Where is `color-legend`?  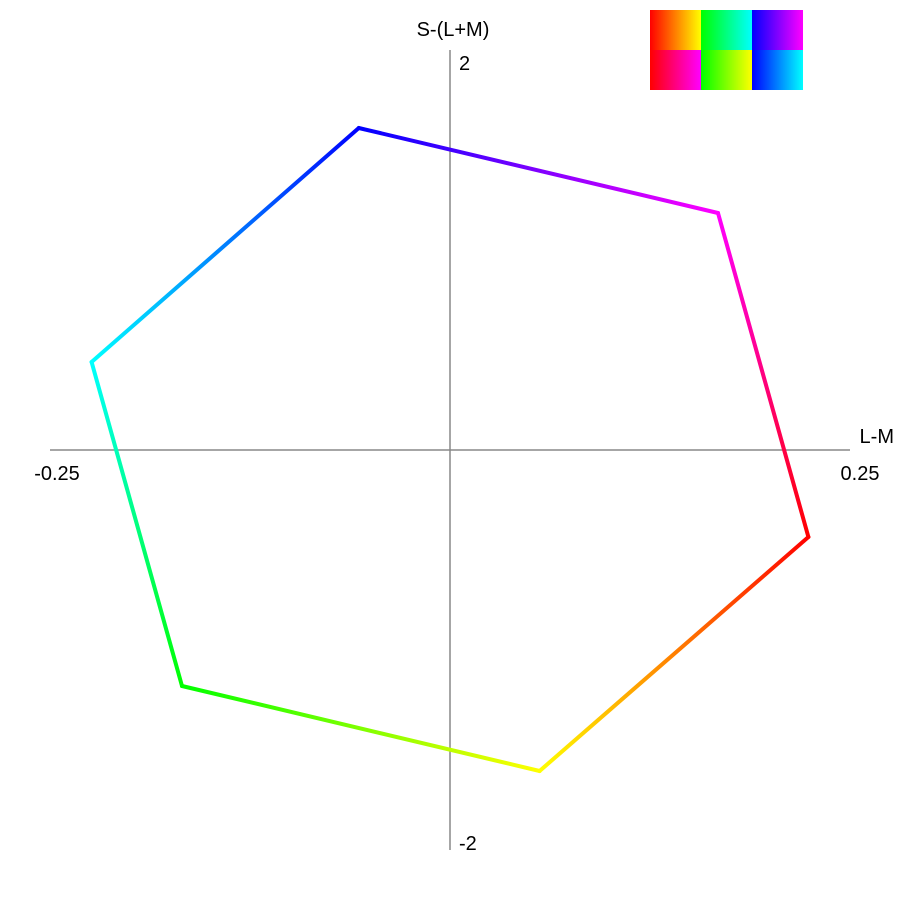 color-legend is located at coordinates (726, 50).